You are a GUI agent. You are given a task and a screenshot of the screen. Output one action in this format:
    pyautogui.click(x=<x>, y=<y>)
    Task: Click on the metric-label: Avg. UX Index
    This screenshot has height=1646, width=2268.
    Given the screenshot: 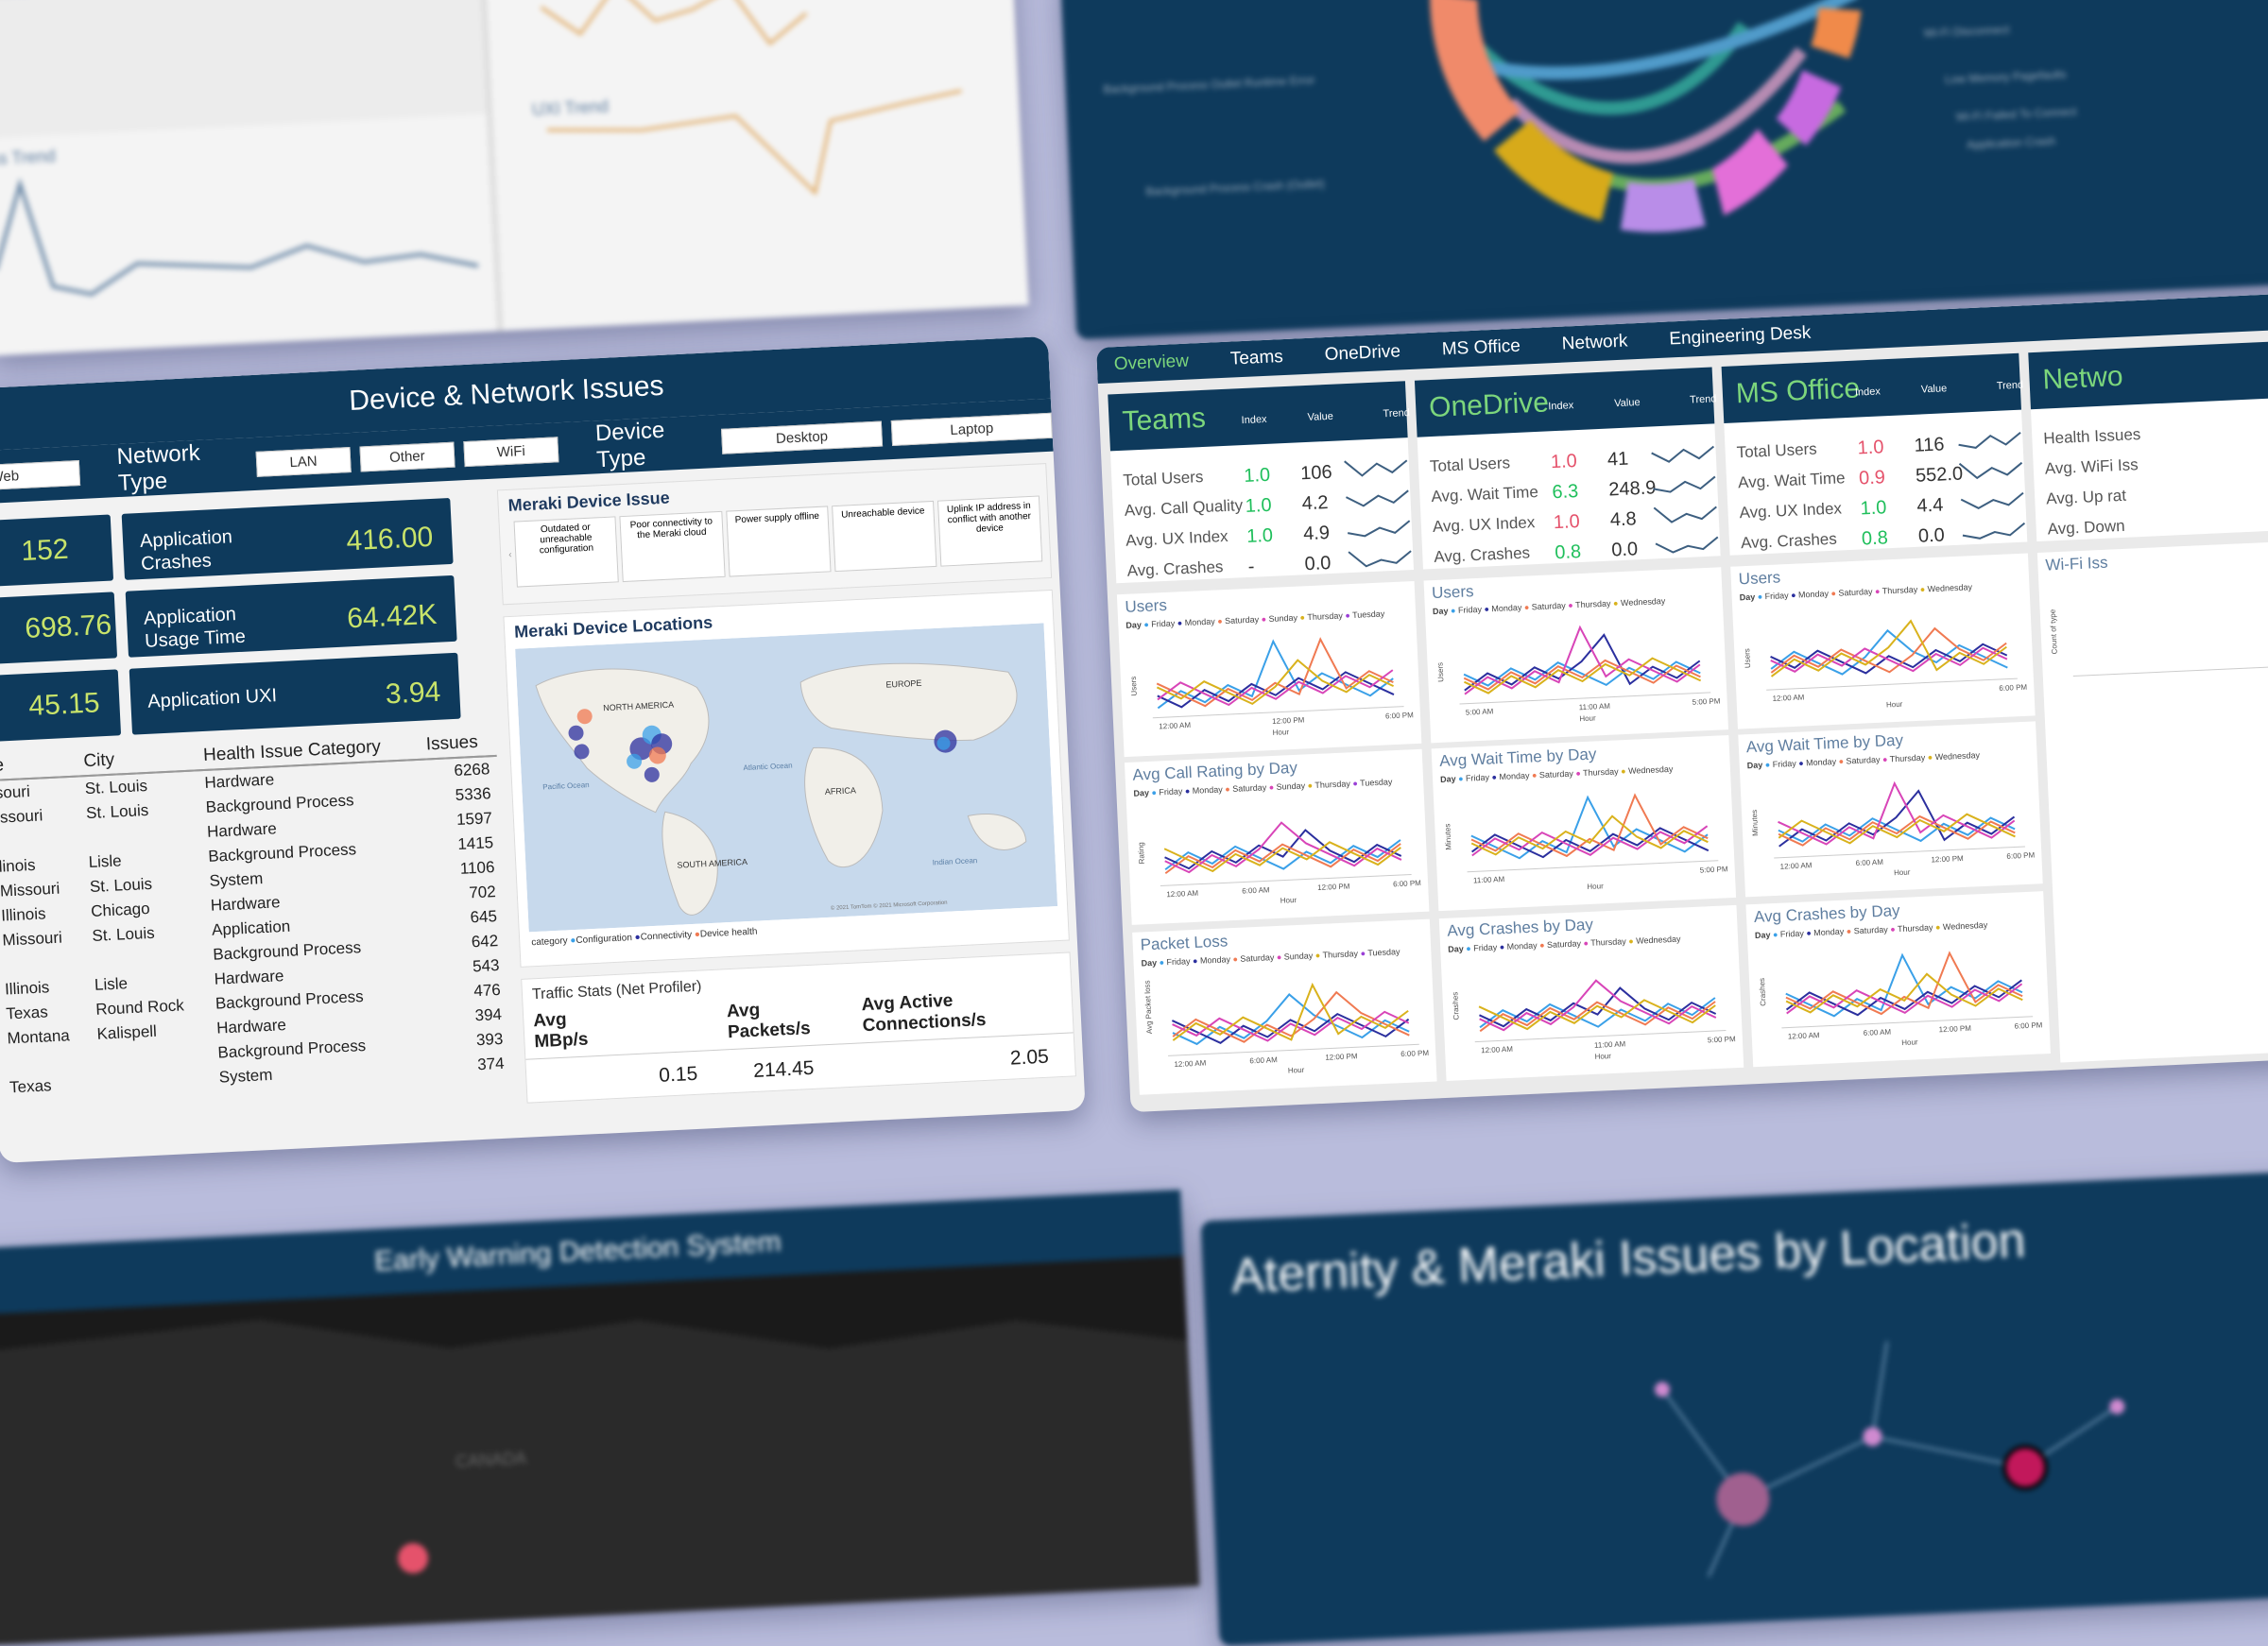 What is the action you would take?
    pyautogui.click(x=1176, y=538)
    